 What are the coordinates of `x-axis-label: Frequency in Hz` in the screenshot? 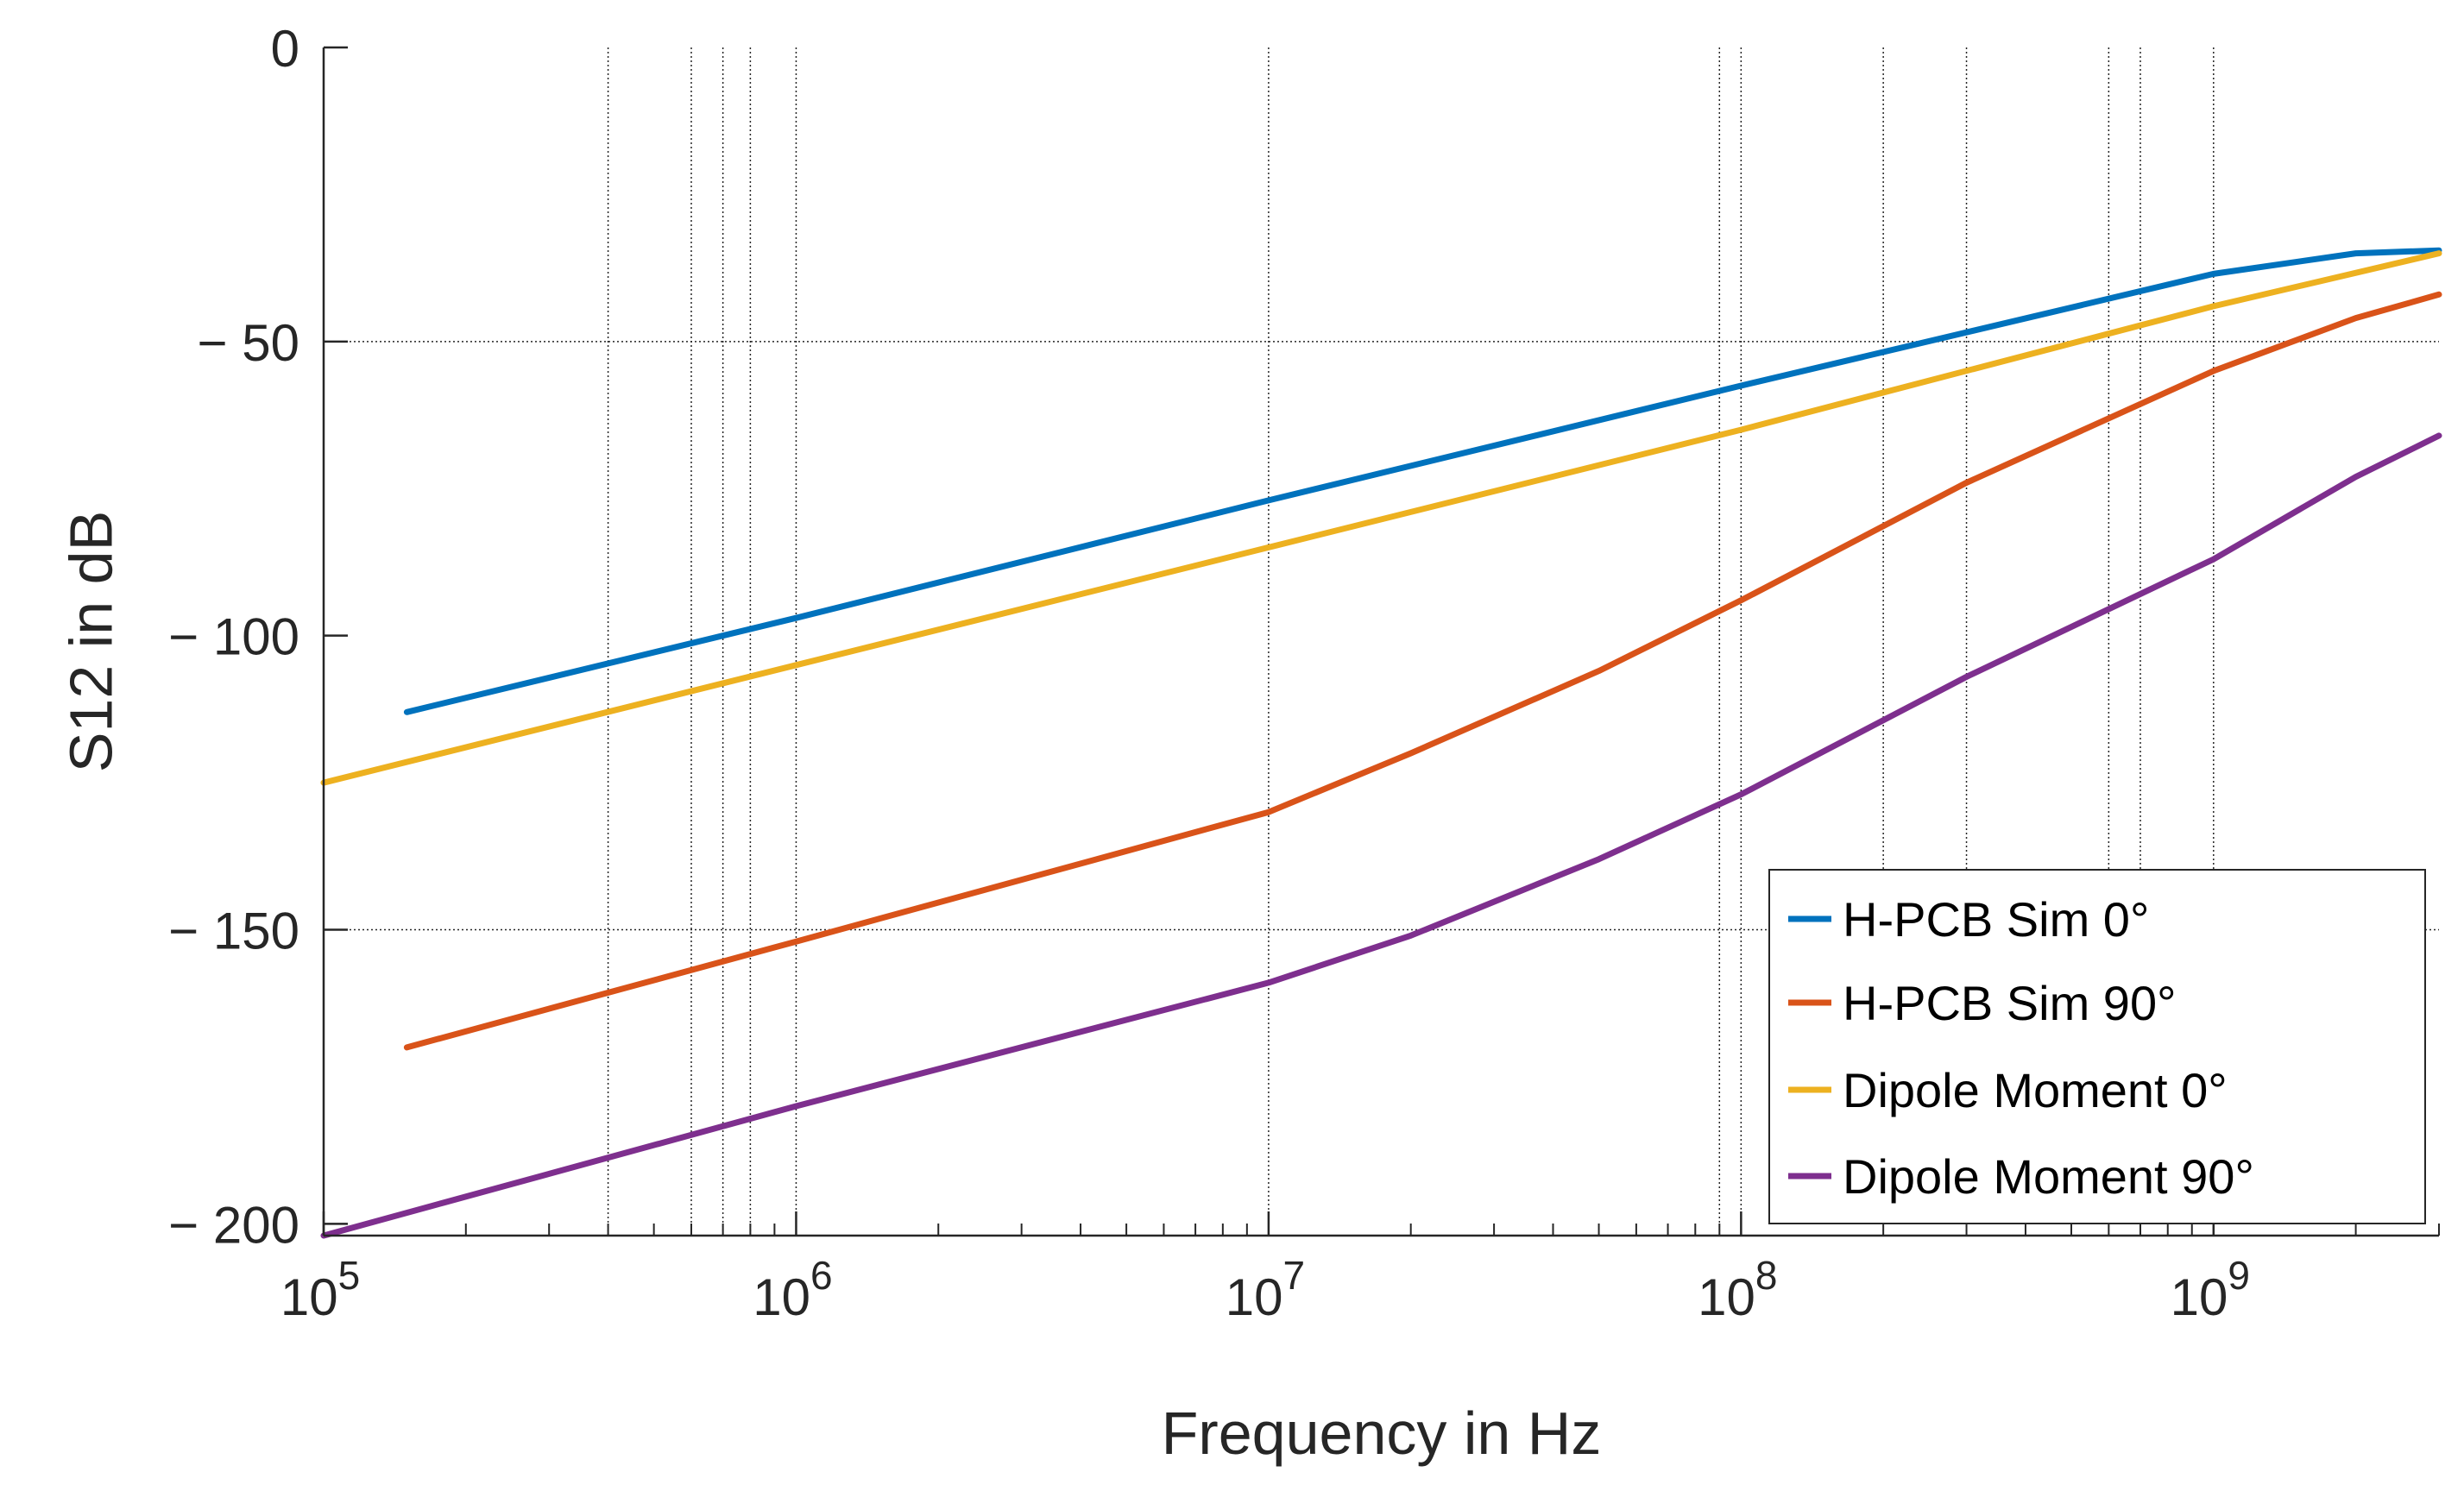 It's located at (1382, 1433).